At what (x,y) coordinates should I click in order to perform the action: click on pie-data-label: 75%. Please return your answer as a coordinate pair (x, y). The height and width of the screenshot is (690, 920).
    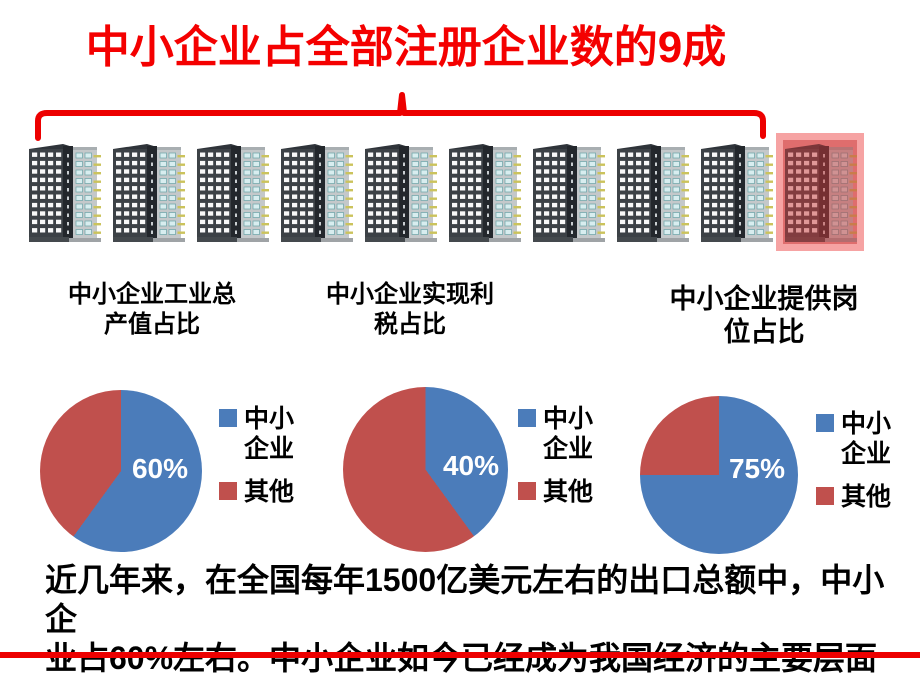
    Looking at the image, I should click on (757, 468).